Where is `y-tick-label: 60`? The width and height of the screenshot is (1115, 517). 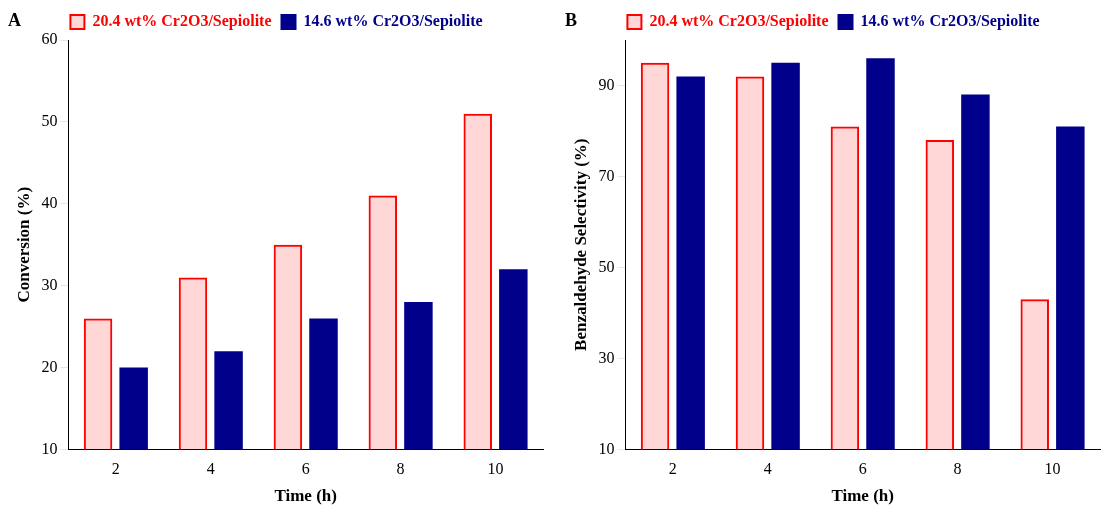 y-tick-label: 60 is located at coordinates (49, 39).